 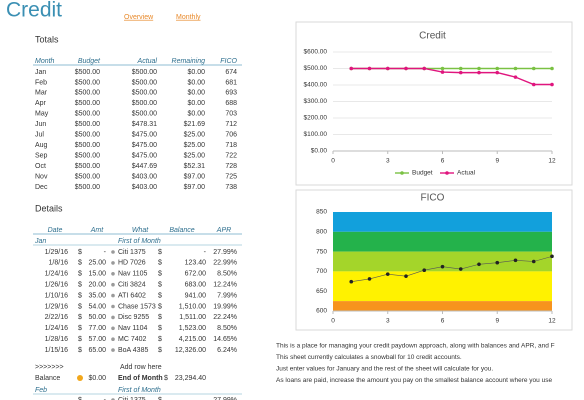 What do you see at coordinates (141, 367) in the screenshot?
I see `add-label: Add row here` at bounding box center [141, 367].